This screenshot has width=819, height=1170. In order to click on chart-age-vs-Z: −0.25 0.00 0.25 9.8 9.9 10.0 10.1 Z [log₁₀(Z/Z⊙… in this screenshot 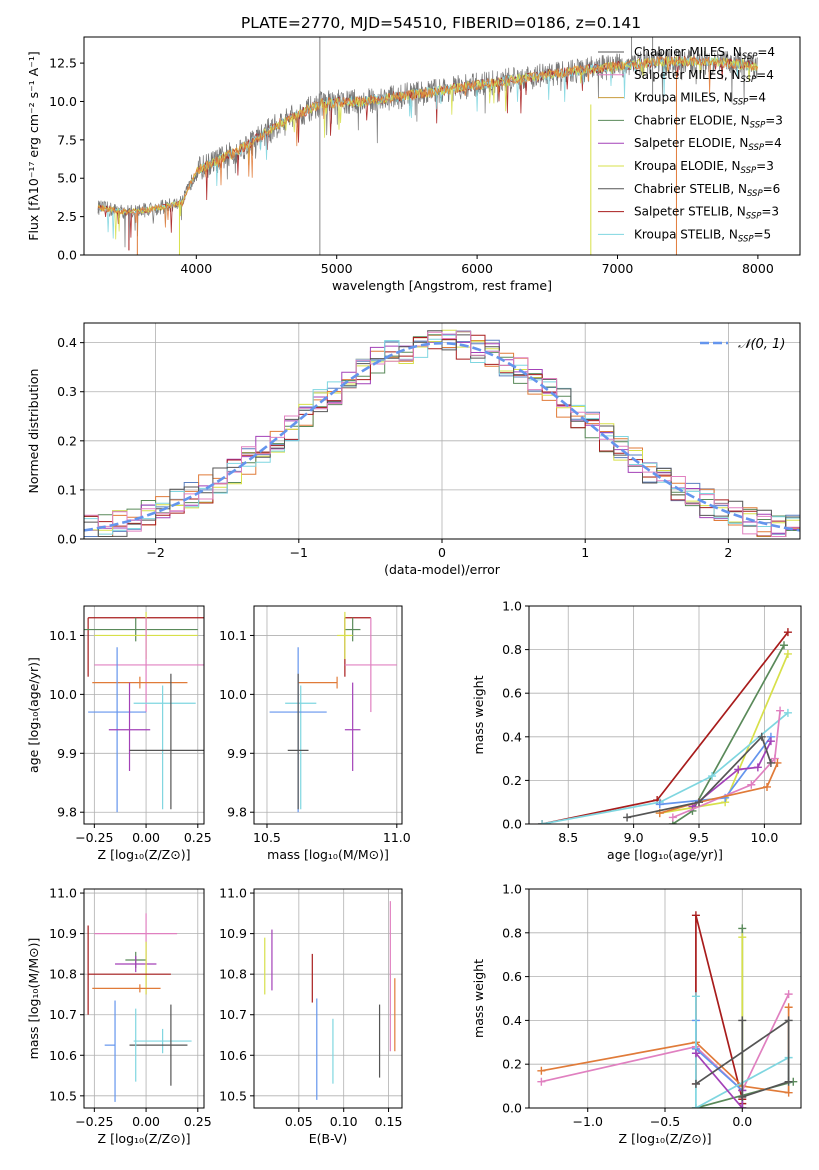, I will do `click(119, 733)`.